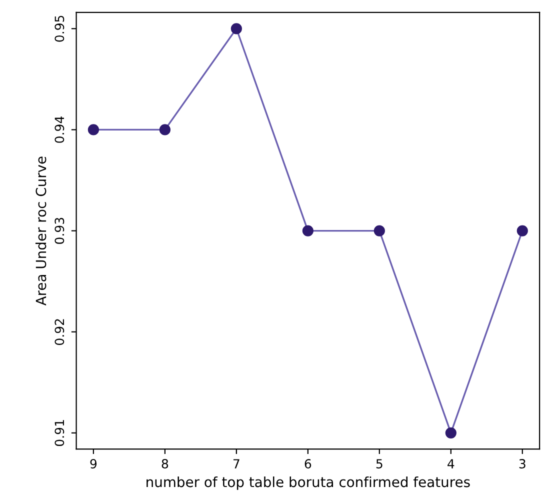 The width and height of the screenshot is (545, 499). Describe the element at coordinates (165, 463) in the screenshot. I see `x-tick-label: 8` at that location.